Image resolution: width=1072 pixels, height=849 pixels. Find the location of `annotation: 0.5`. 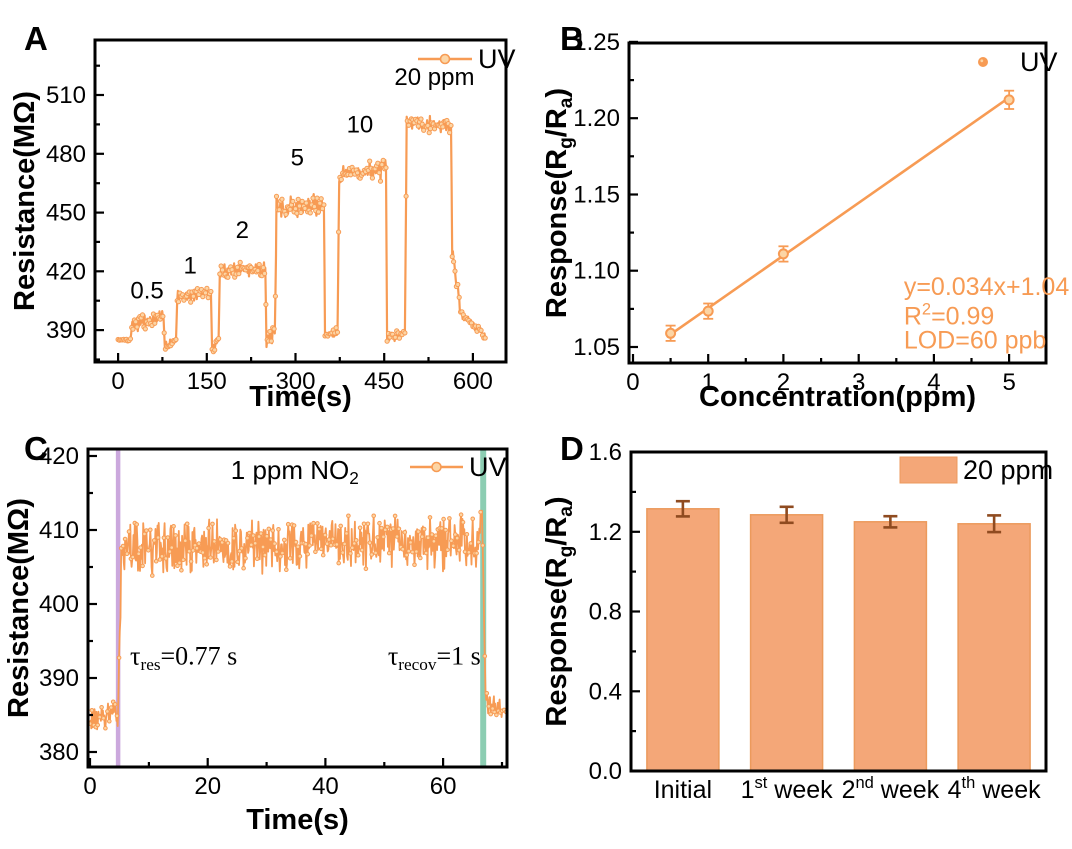

annotation: 0.5 is located at coordinates (146, 291).